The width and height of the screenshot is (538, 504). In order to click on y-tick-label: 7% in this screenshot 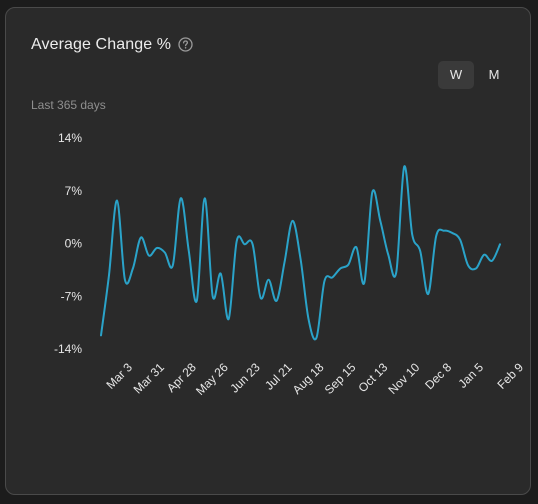, I will do `click(74, 191)`.